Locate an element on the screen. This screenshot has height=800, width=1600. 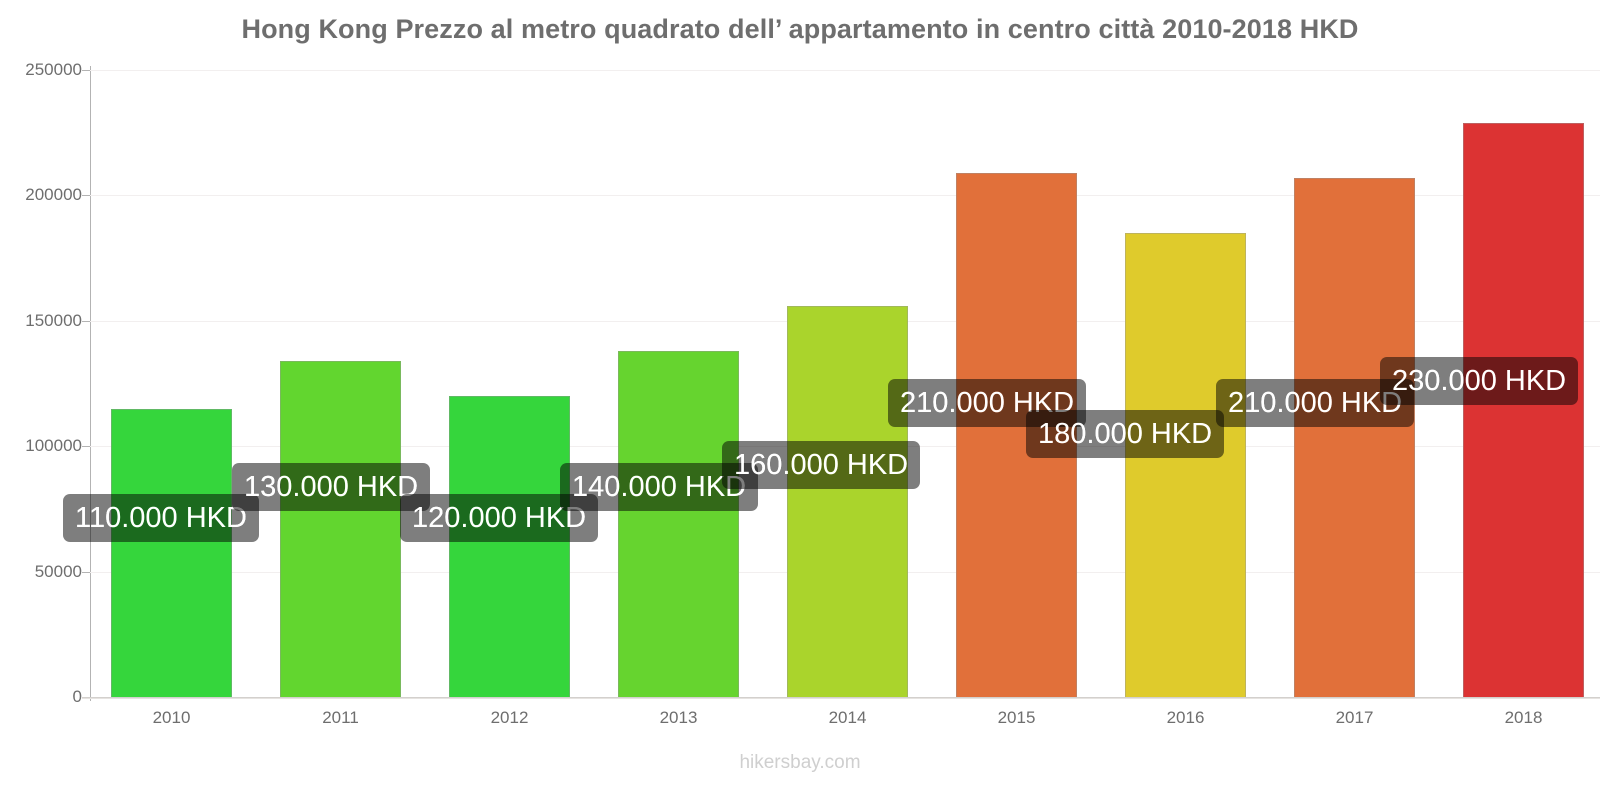
y-axis-tick-label: 250000 is located at coordinates (53, 69).